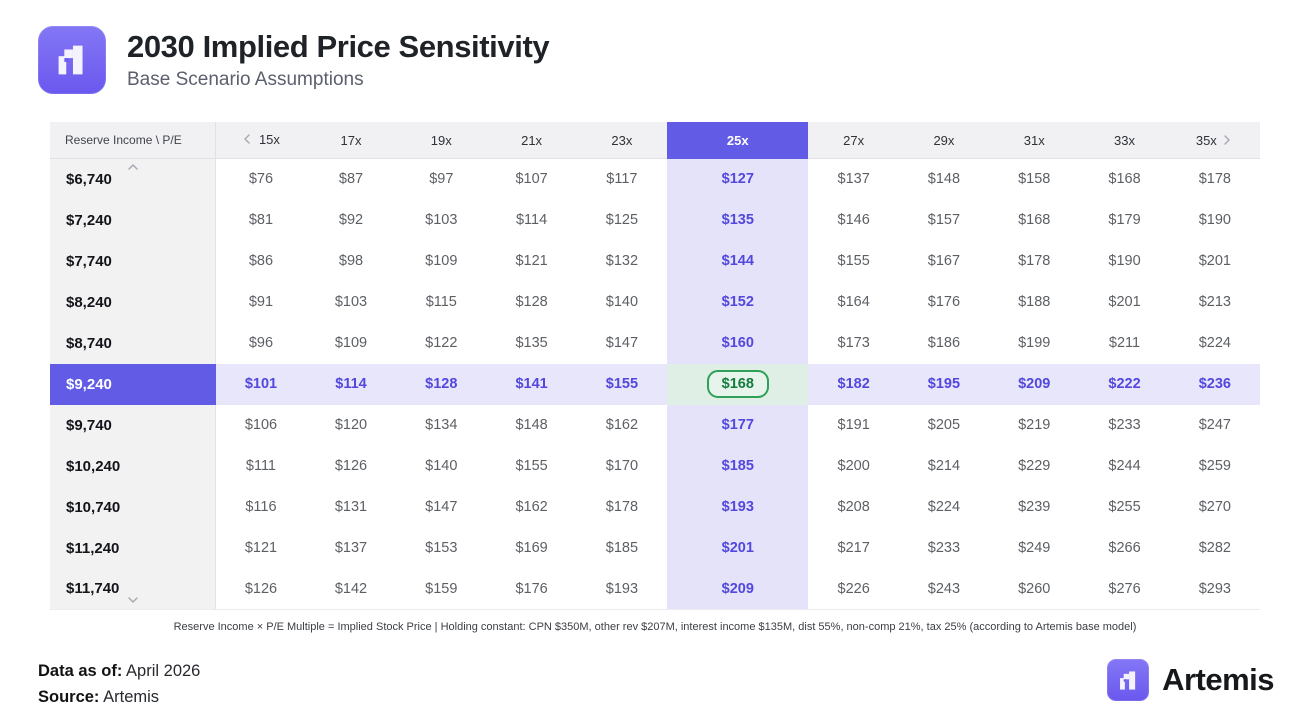  I want to click on price-cell: $92, so click(351, 220).